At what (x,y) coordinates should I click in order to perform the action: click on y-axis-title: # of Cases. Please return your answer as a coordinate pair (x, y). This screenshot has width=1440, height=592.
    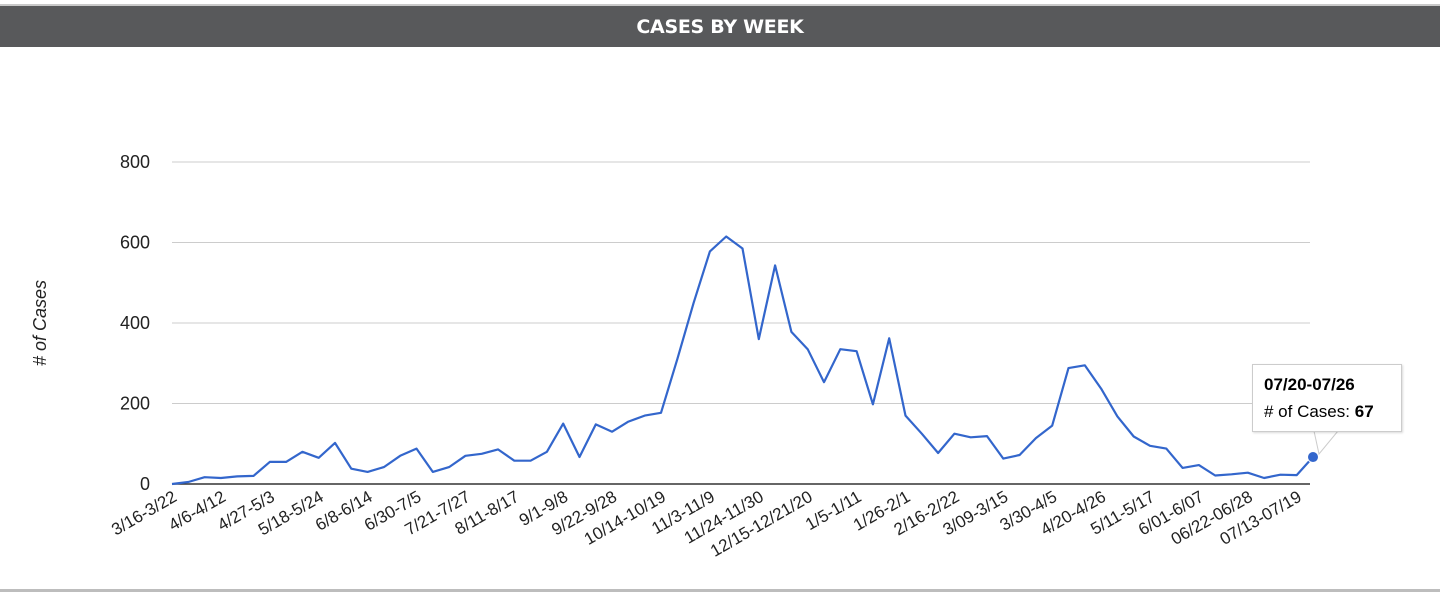
    Looking at the image, I should click on (40, 323).